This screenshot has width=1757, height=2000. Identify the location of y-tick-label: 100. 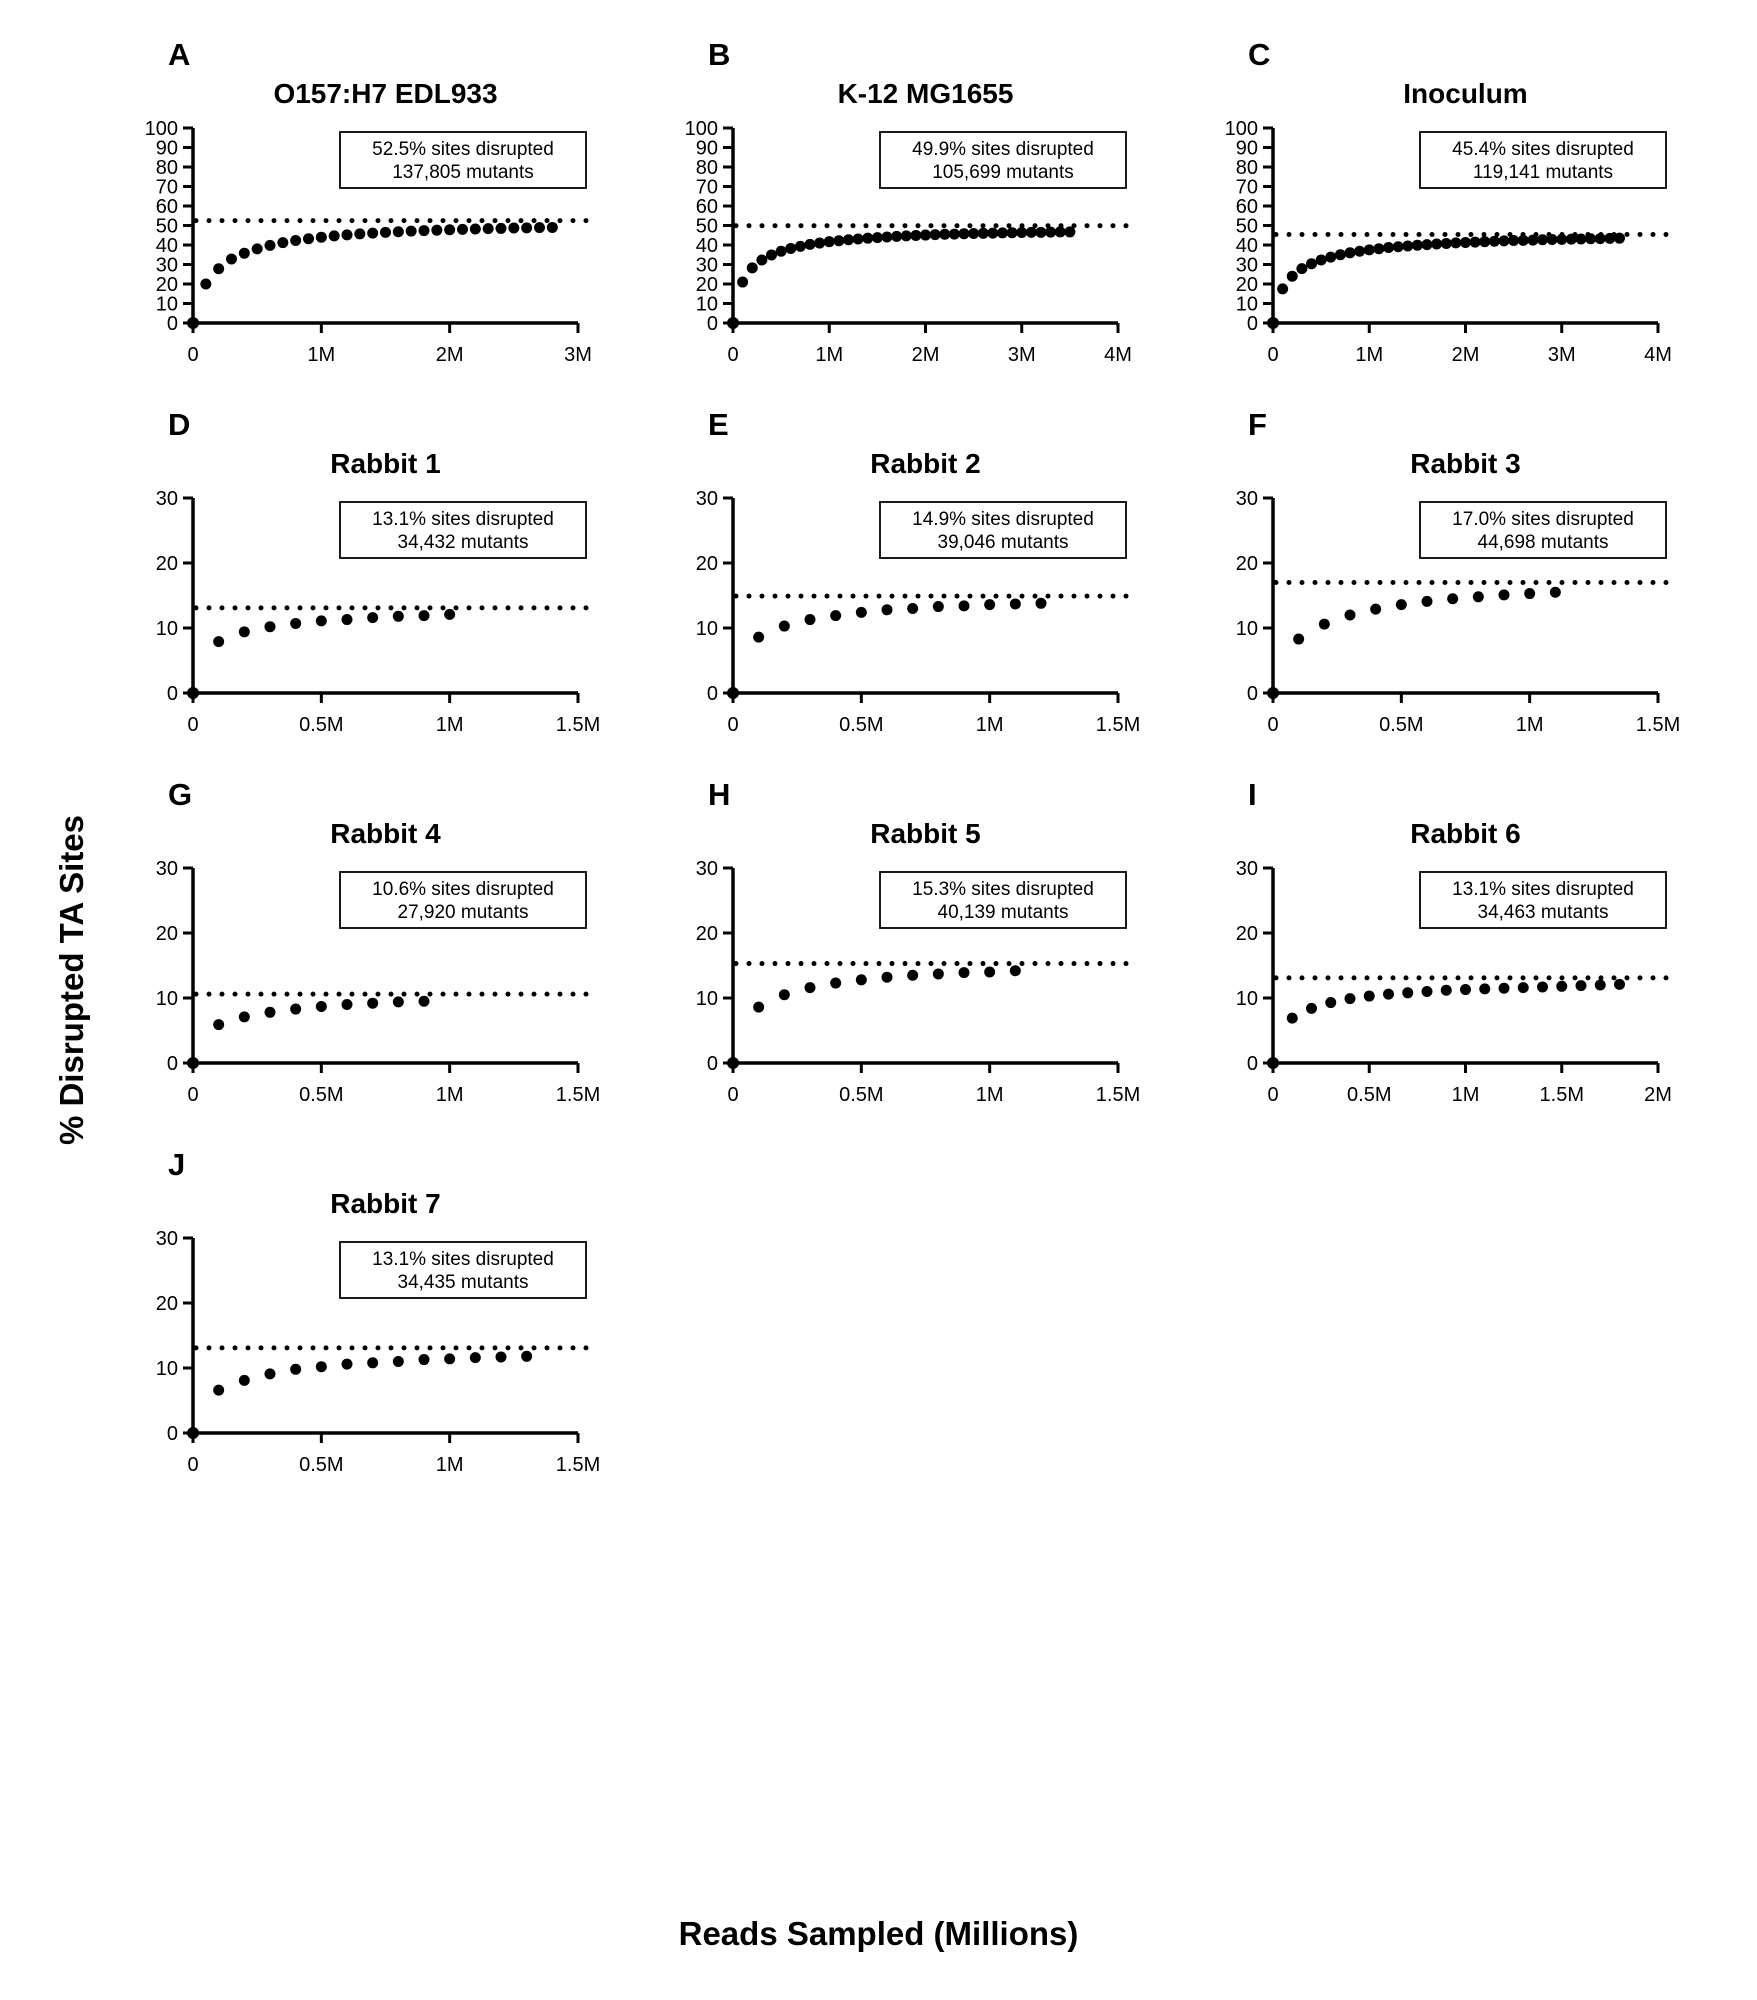
(701, 129).